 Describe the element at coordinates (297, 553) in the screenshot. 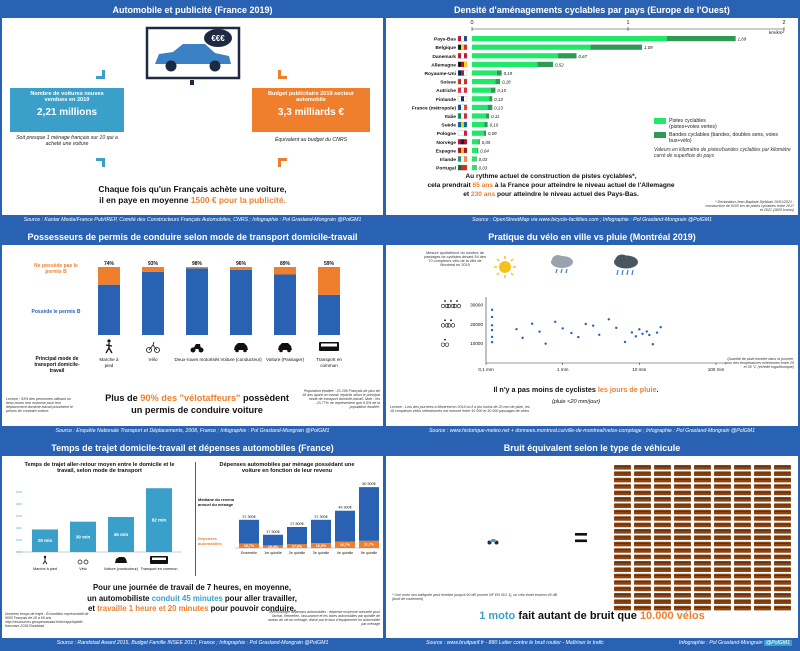

I see `category-label: 2e quintile` at that location.